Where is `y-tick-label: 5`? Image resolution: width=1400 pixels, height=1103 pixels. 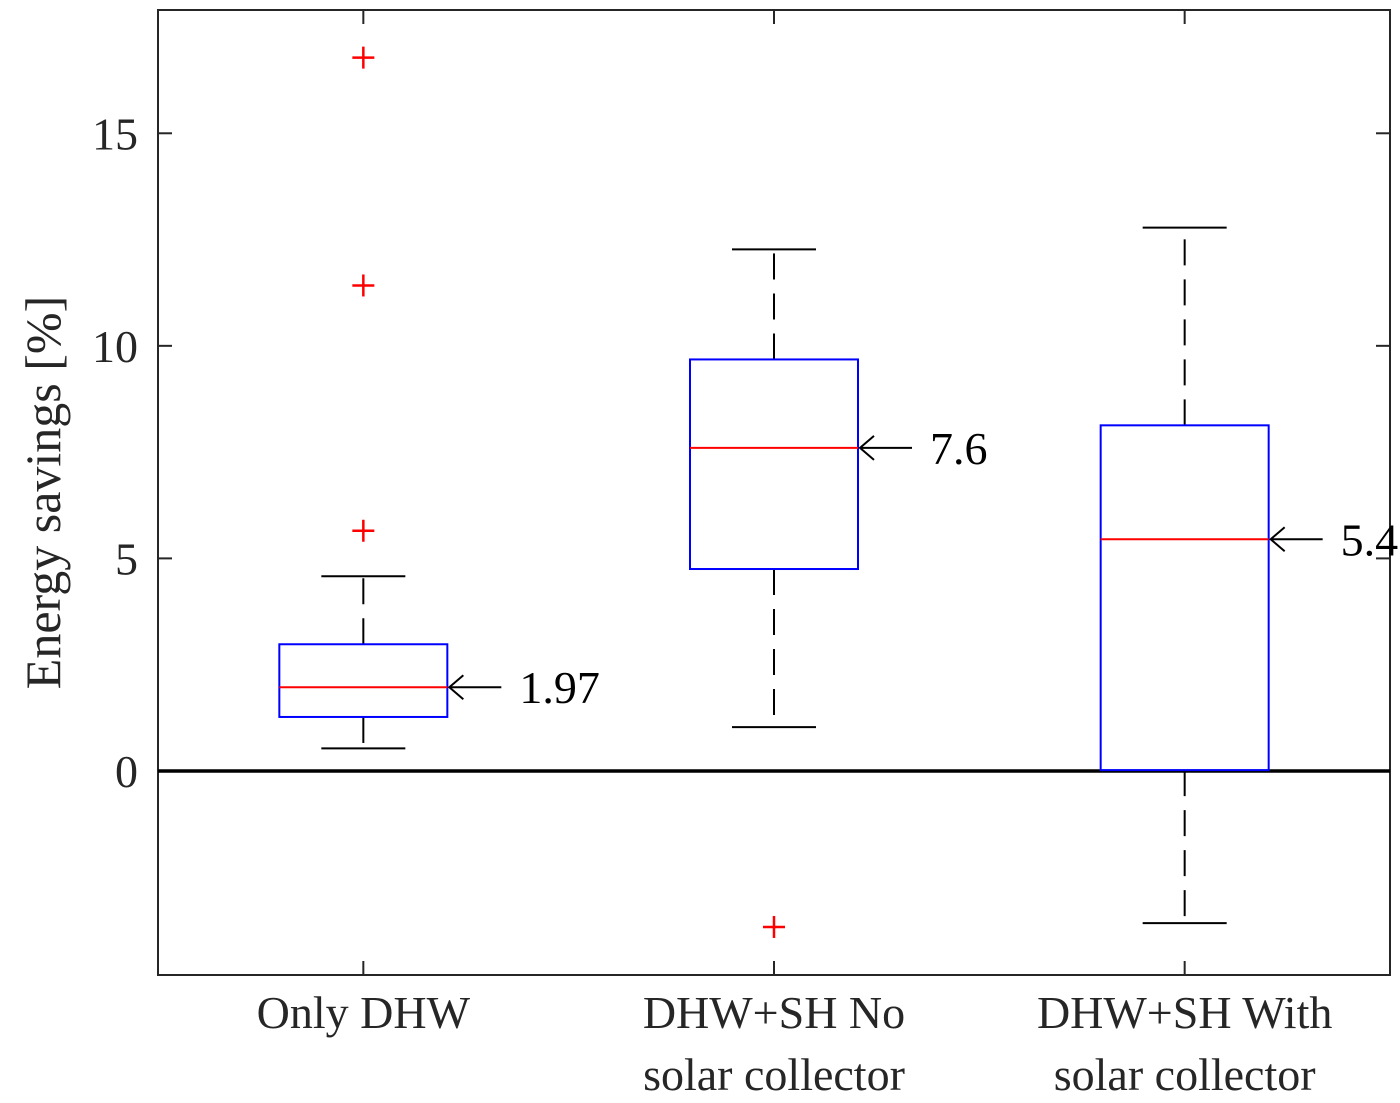 y-tick-label: 5 is located at coordinates (126, 558).